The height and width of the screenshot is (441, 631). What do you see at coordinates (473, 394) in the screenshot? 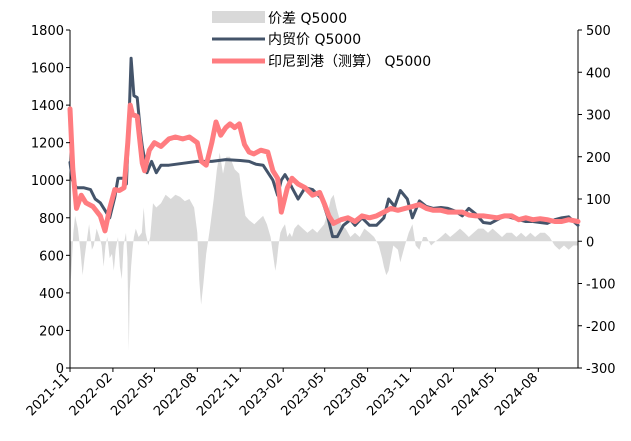
I see `x-tick-label: 2024-05` at bounding box center [473, 394].